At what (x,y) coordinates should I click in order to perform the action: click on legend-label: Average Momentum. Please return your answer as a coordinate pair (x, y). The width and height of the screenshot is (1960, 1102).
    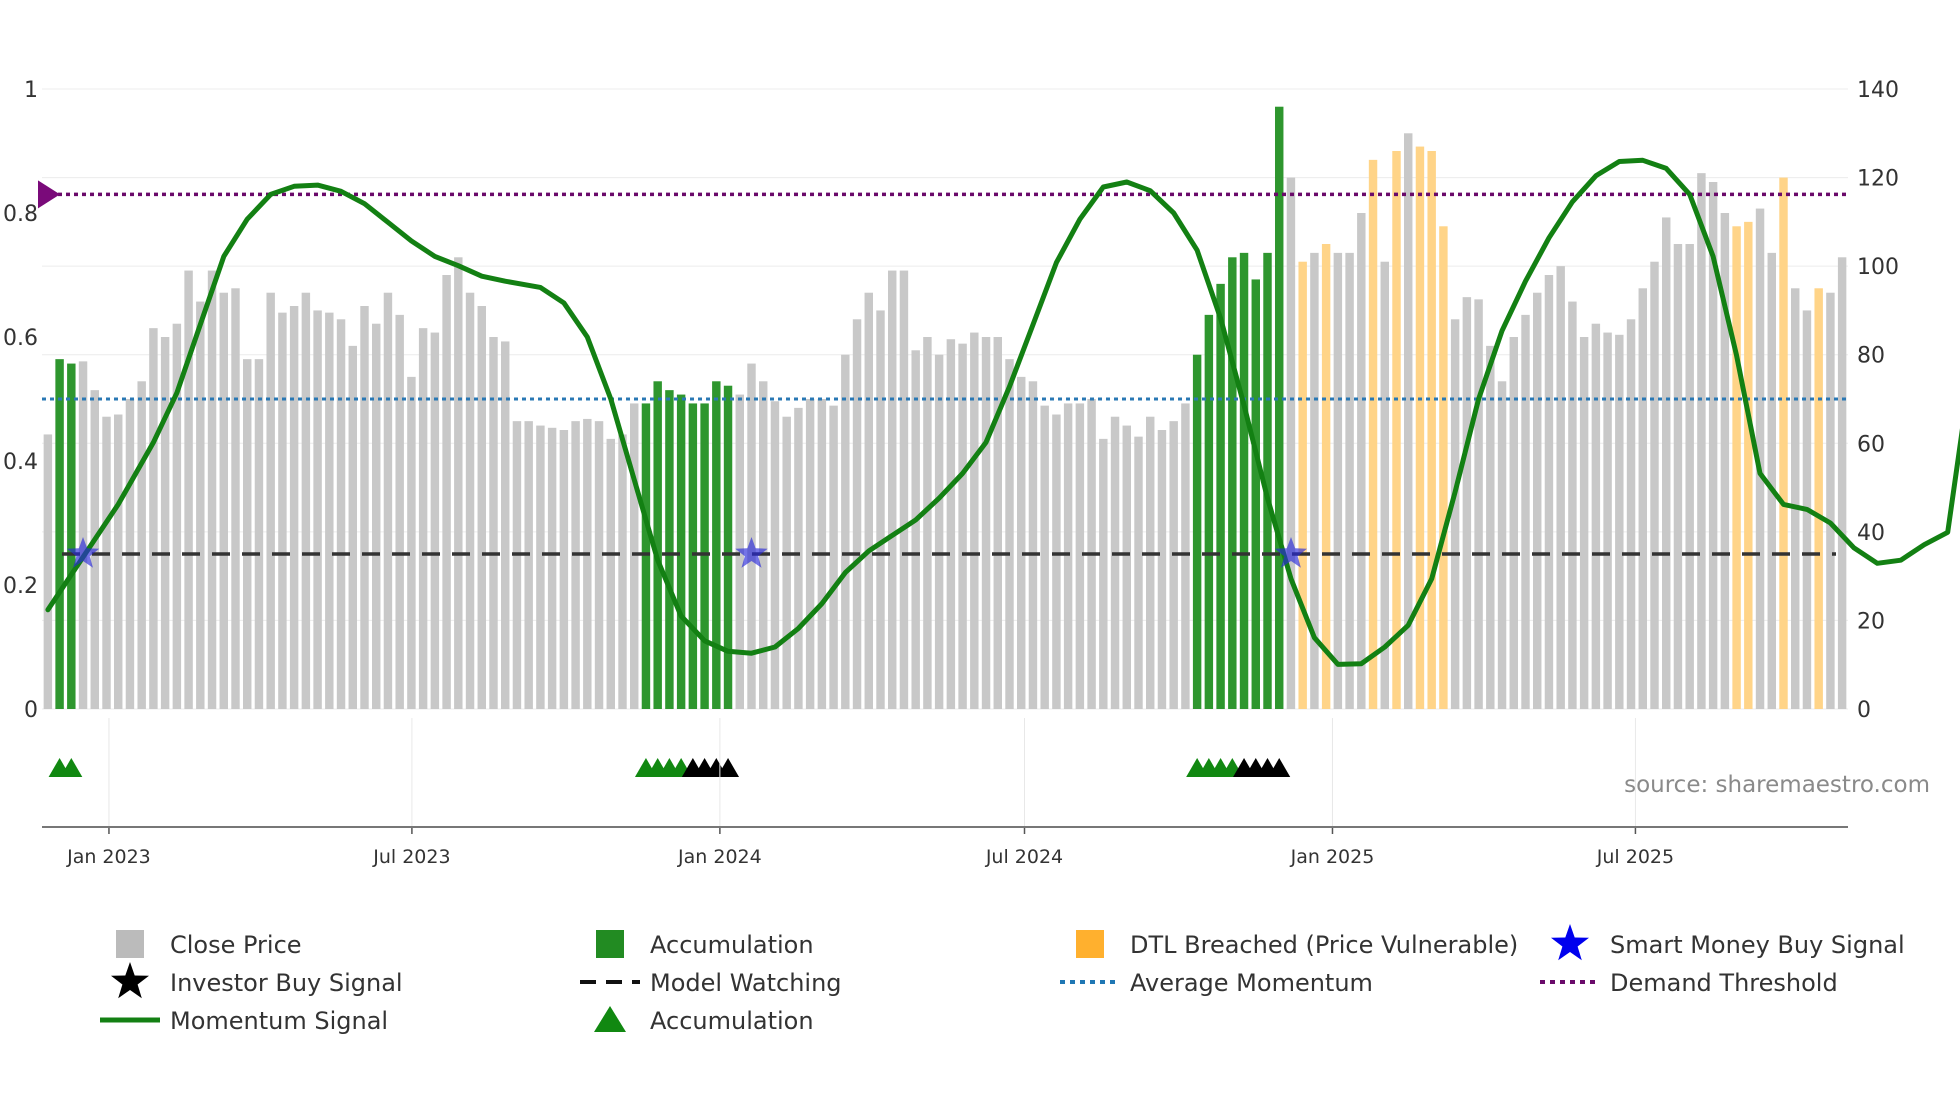
    Looking at the image, I should click on (1251, 983).